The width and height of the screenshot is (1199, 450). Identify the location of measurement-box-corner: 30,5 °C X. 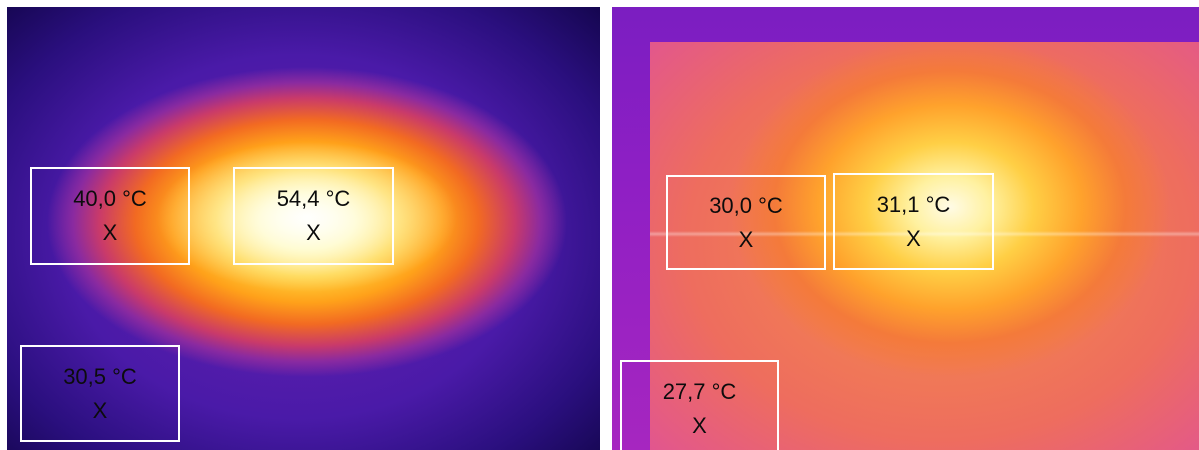
(100, 393).